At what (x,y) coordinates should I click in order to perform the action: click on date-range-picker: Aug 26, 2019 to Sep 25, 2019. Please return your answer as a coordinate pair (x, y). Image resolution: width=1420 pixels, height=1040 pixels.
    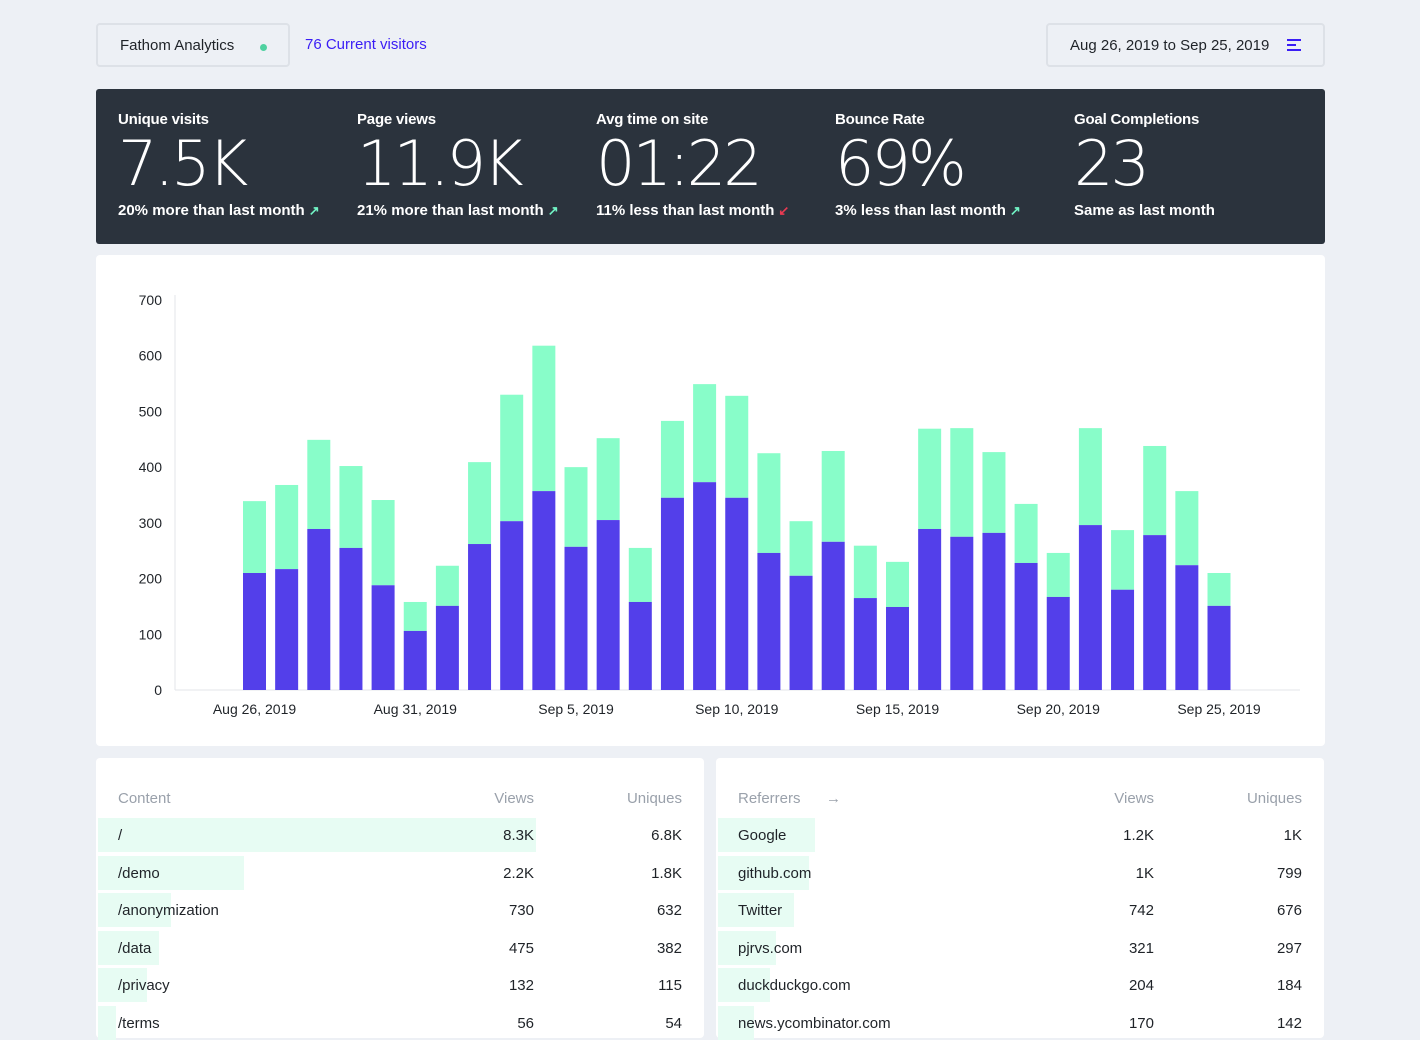
    Looking at the image, I should click on (1185, 45).